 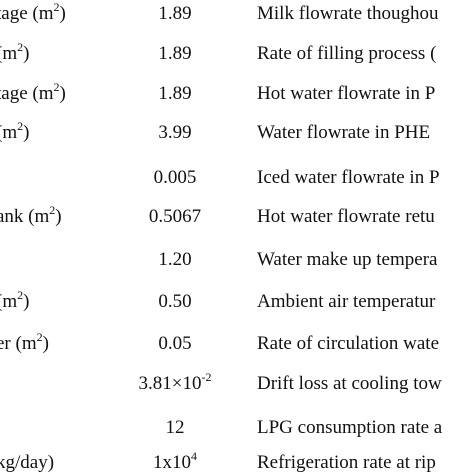 I want to click on parameter-description: LPG consumption rate a, so click(x=350, y=427).